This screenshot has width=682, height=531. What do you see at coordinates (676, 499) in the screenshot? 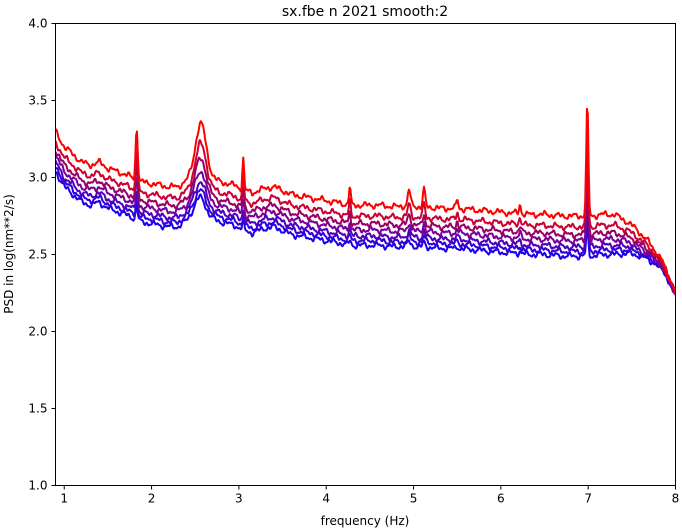
I see `x-tick-label: 8` at bounding box center [676, 499].